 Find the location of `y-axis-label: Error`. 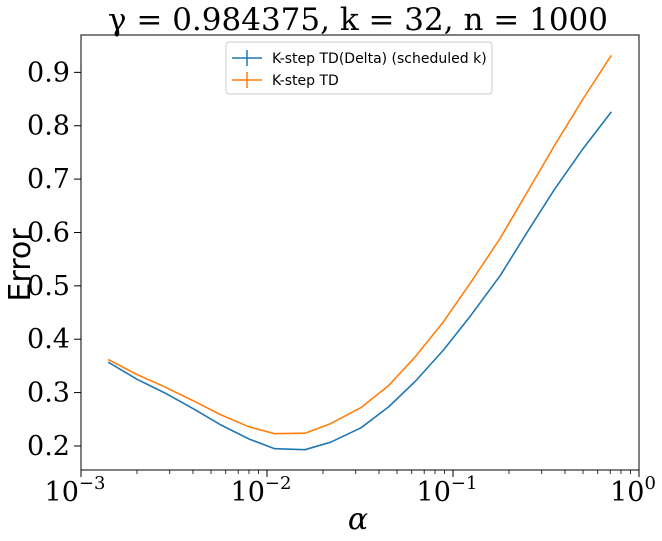

y-axis-label: Error is located at coordinates (20, 265).